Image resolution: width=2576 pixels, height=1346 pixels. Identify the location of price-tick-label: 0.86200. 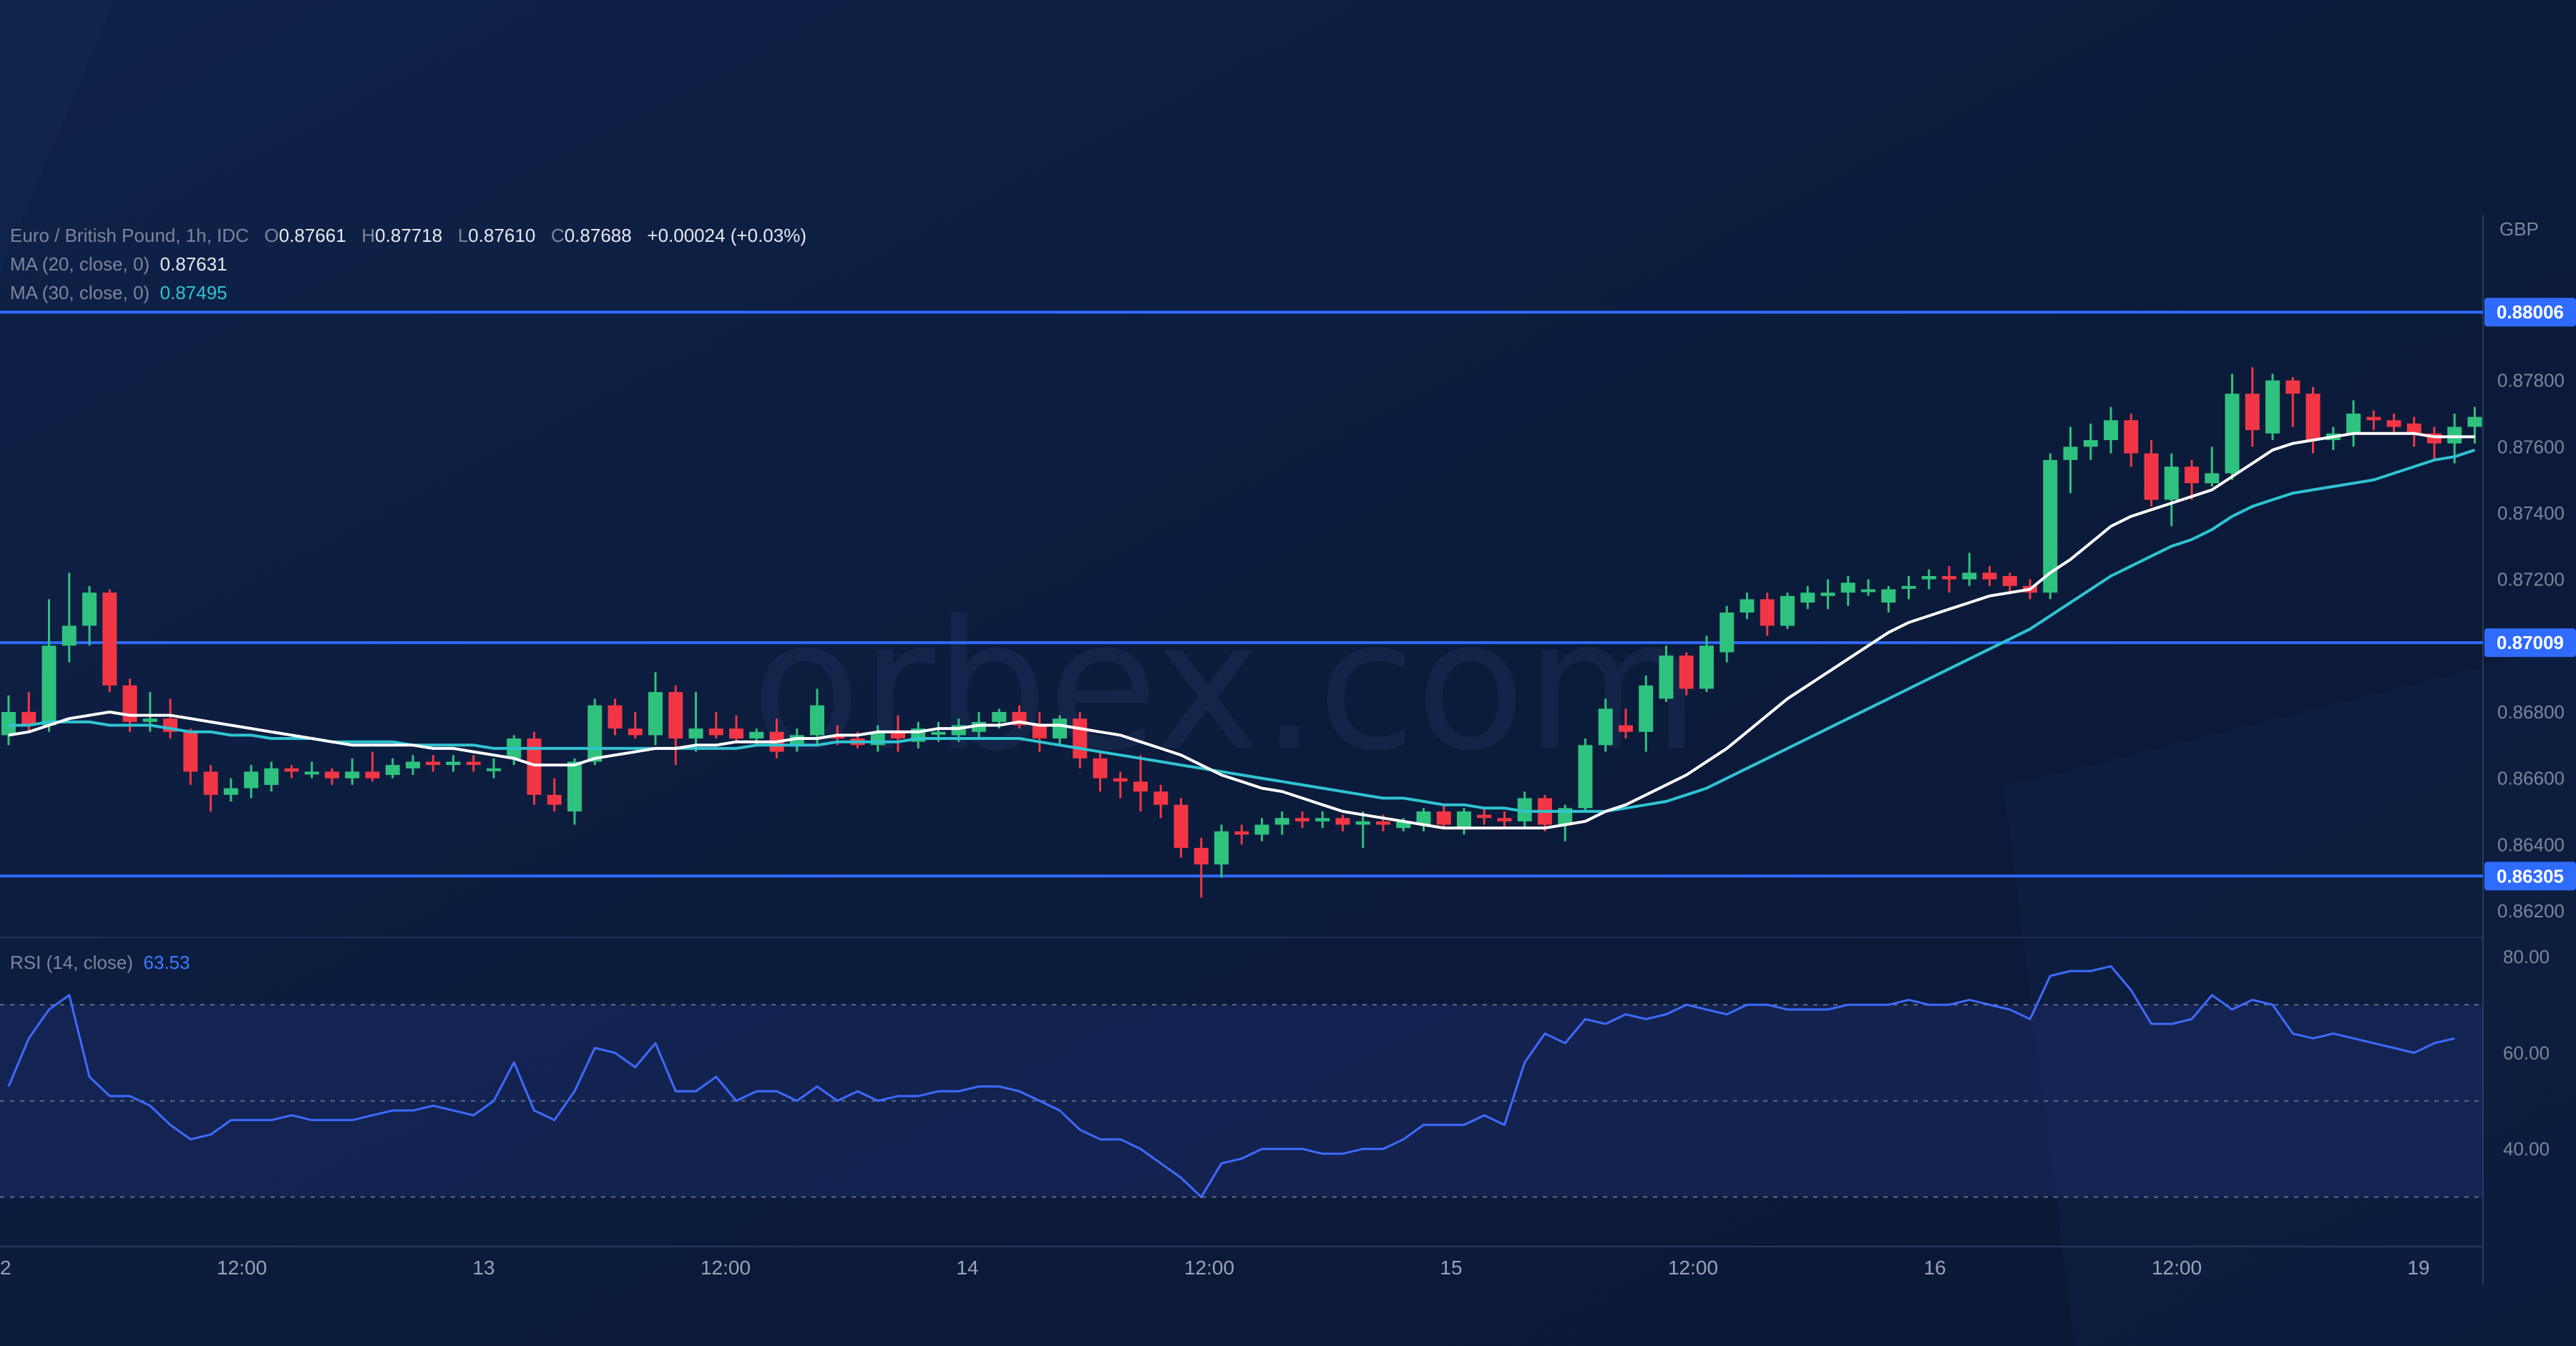
(2531, 911).